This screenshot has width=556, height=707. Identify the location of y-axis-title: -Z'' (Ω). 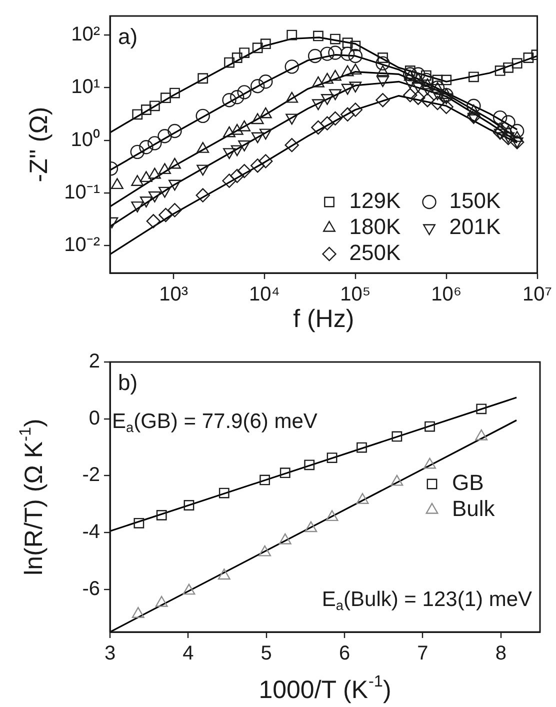
(38, 144).